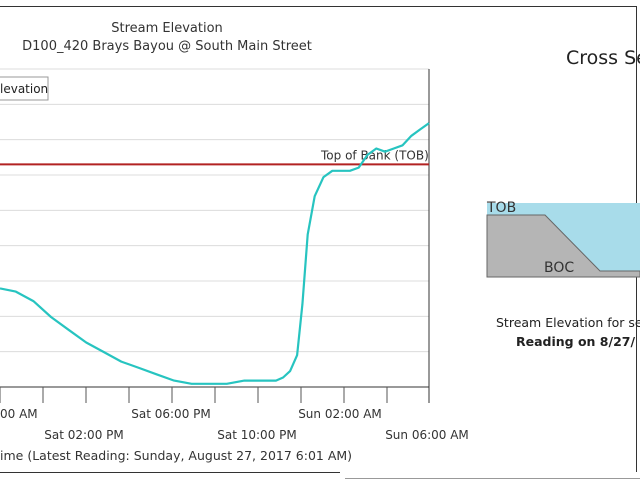 The width and height of the screenshot is (640, 480). I want to click on chart-subtitle: D100_420 Brays Bayou @ South Main Street, so click(167, 46).